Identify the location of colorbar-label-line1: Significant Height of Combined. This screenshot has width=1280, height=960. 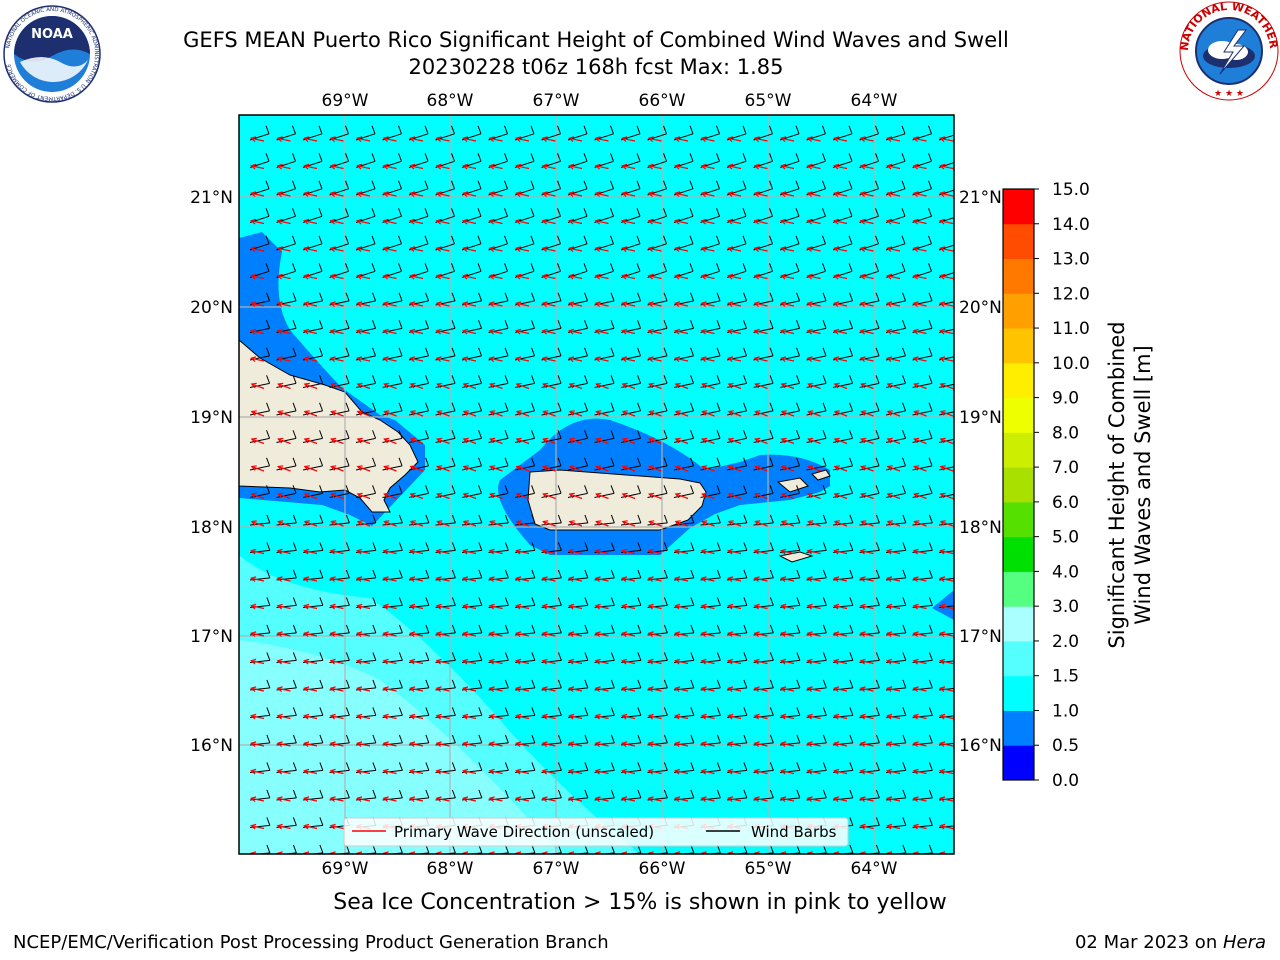
(1117, 484).